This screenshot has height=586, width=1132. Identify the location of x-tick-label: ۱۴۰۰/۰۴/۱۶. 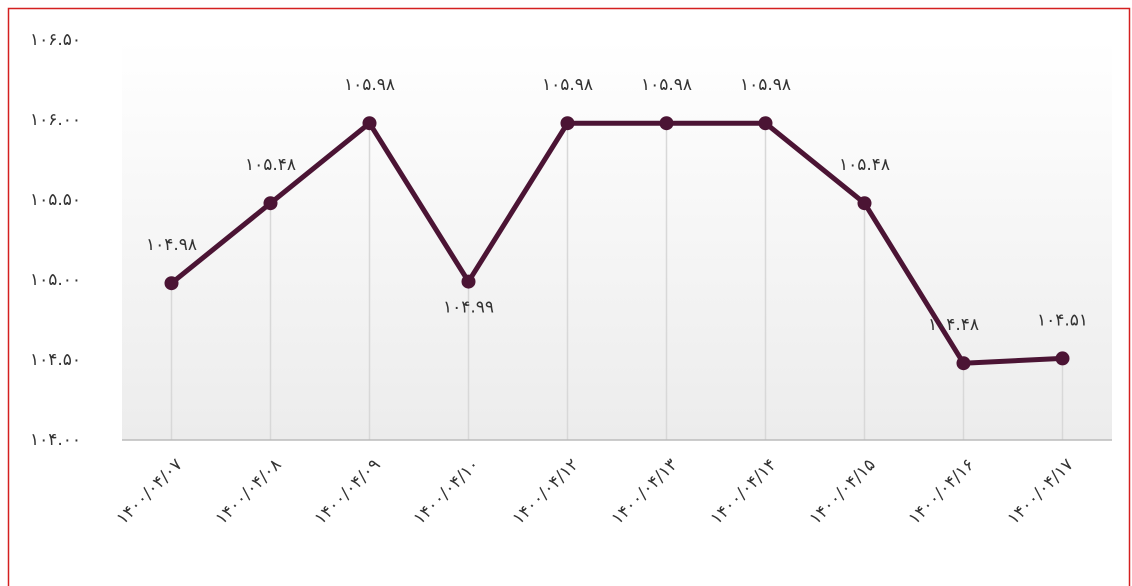
(942, 492).